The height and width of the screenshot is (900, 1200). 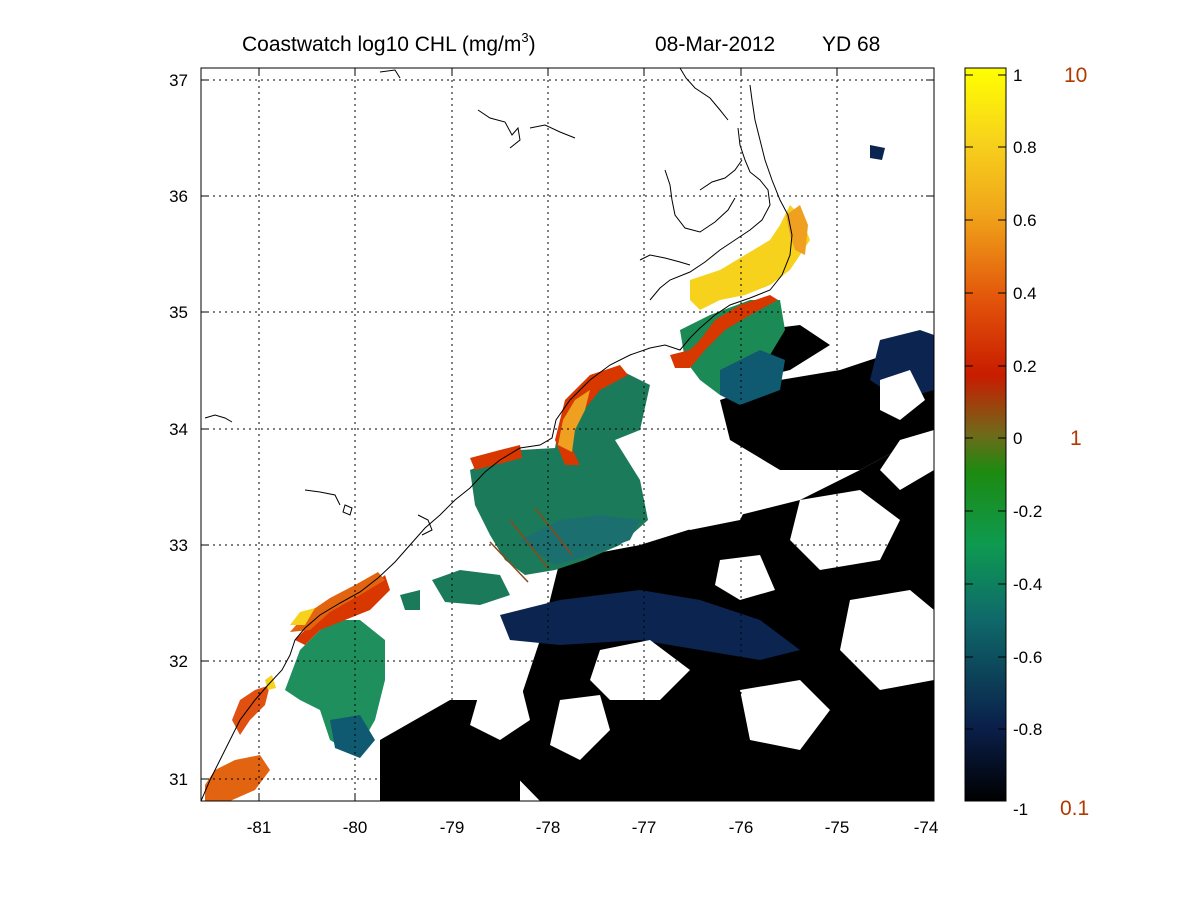 What do you see at coordinates (178, 196) in the screenshot?
I see `lat-tick-label: 36` at bounding box center [178, 196].